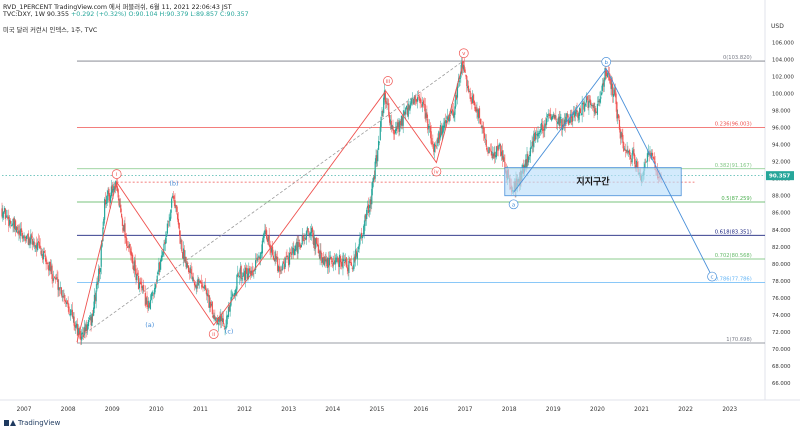  What do you see at coordinates (781, 384) in the screenshot?
I see `y-tick-label: 66.000` at bounding box center [781, 384].